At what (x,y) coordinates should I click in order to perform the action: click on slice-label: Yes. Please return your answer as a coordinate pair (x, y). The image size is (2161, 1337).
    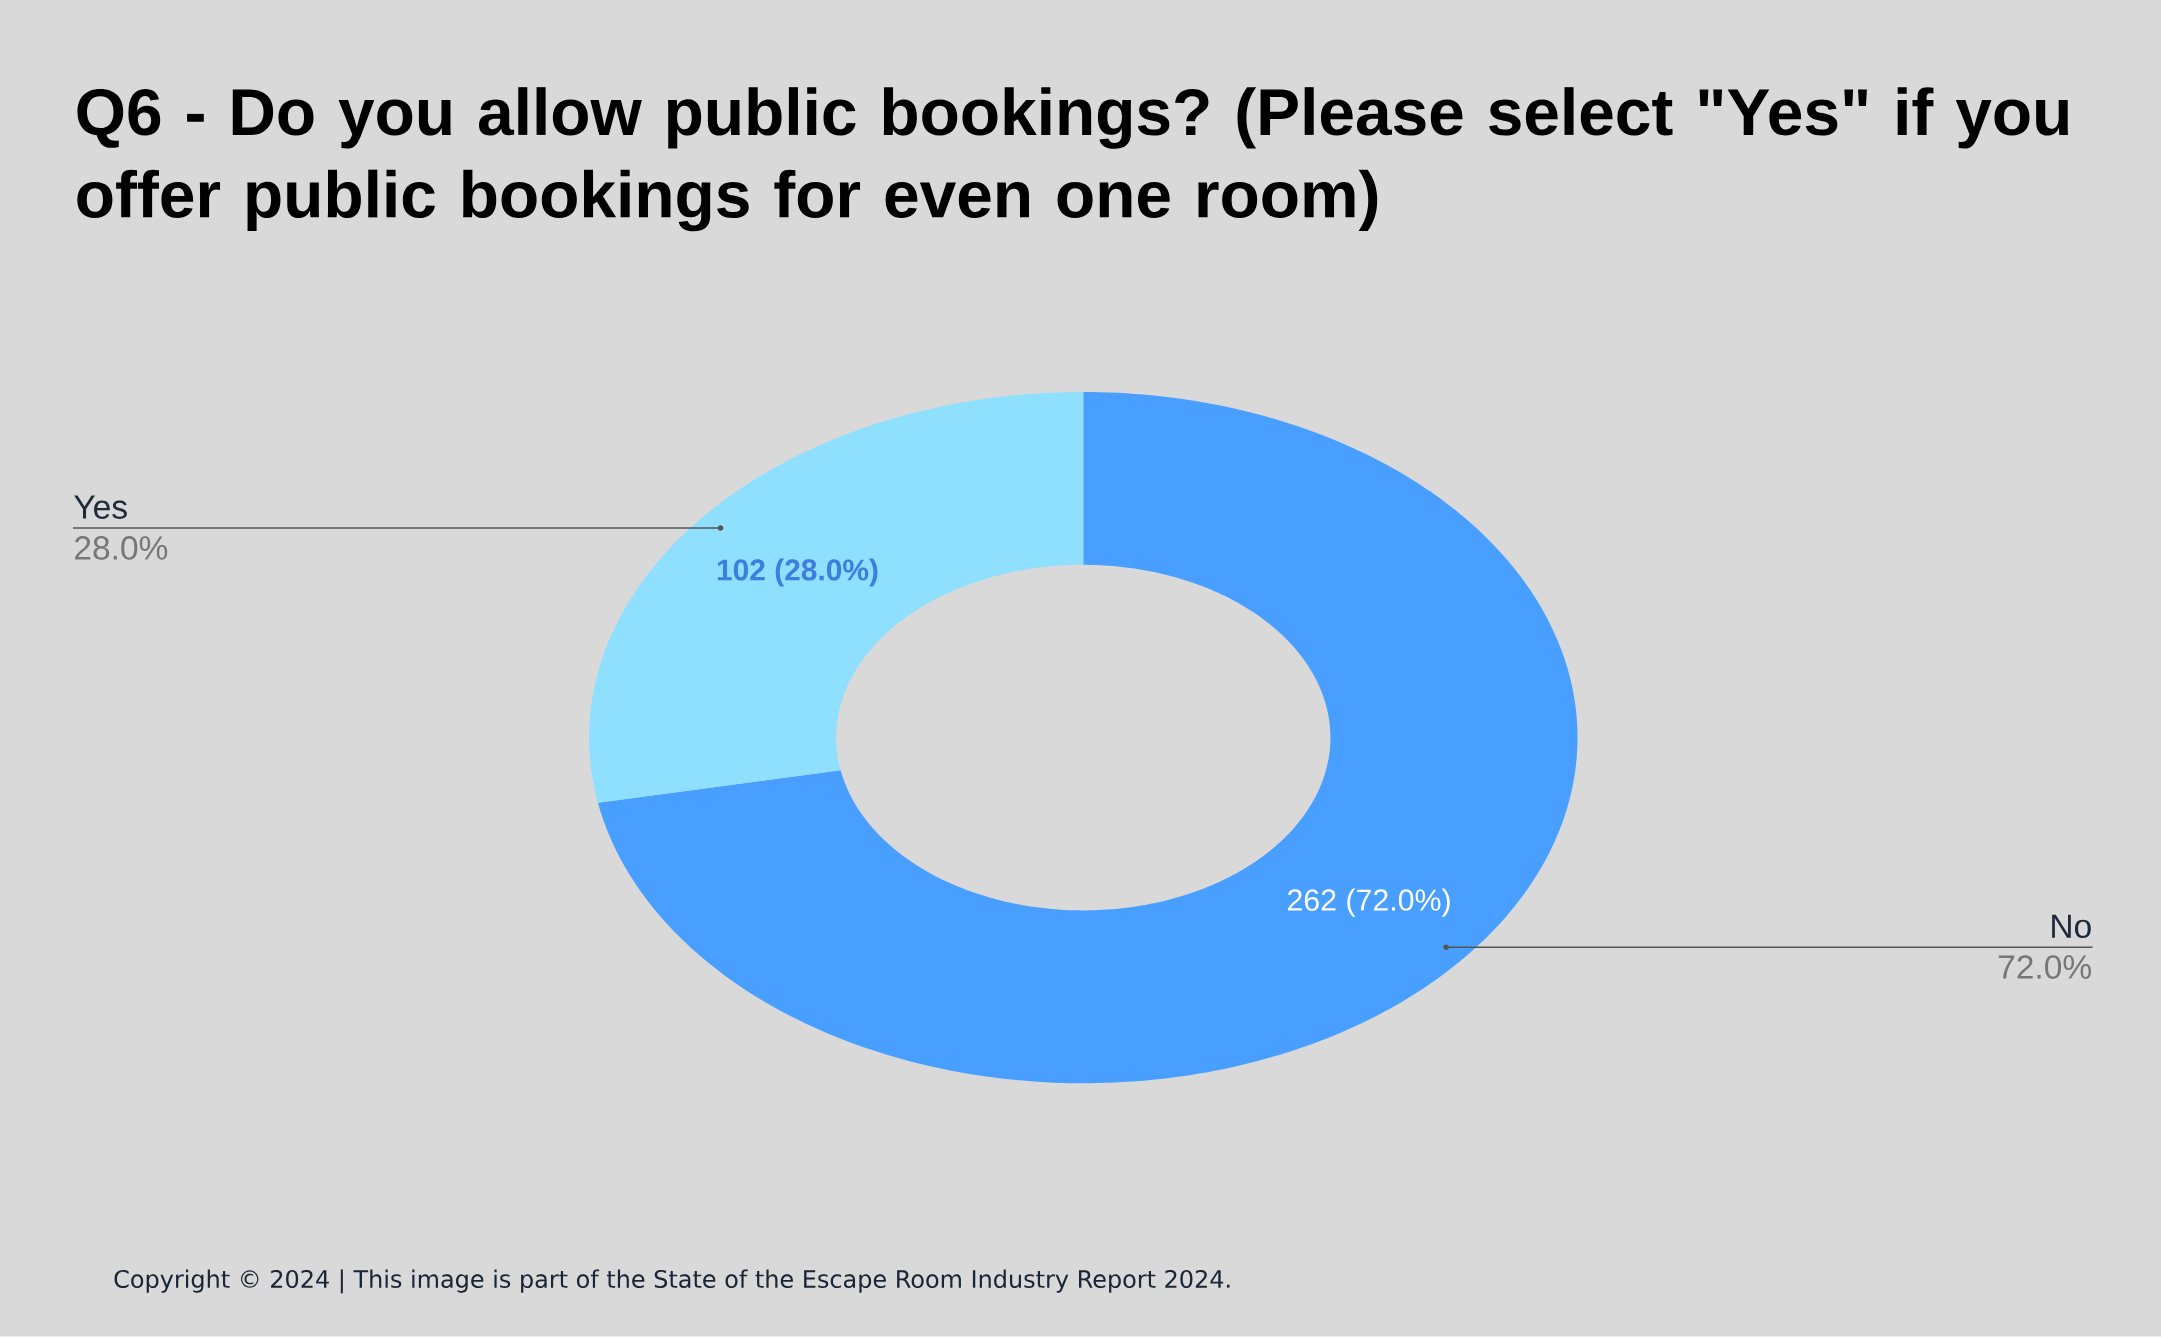
    Looking at the image, I should click on (100, 507).